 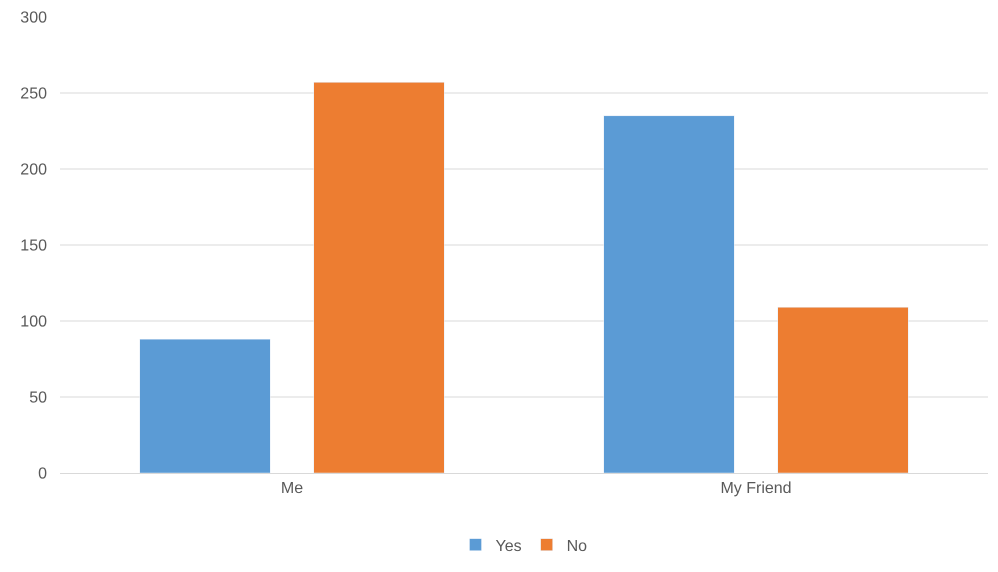 I want to click on legend-label: No, so click(x=577, y=546).